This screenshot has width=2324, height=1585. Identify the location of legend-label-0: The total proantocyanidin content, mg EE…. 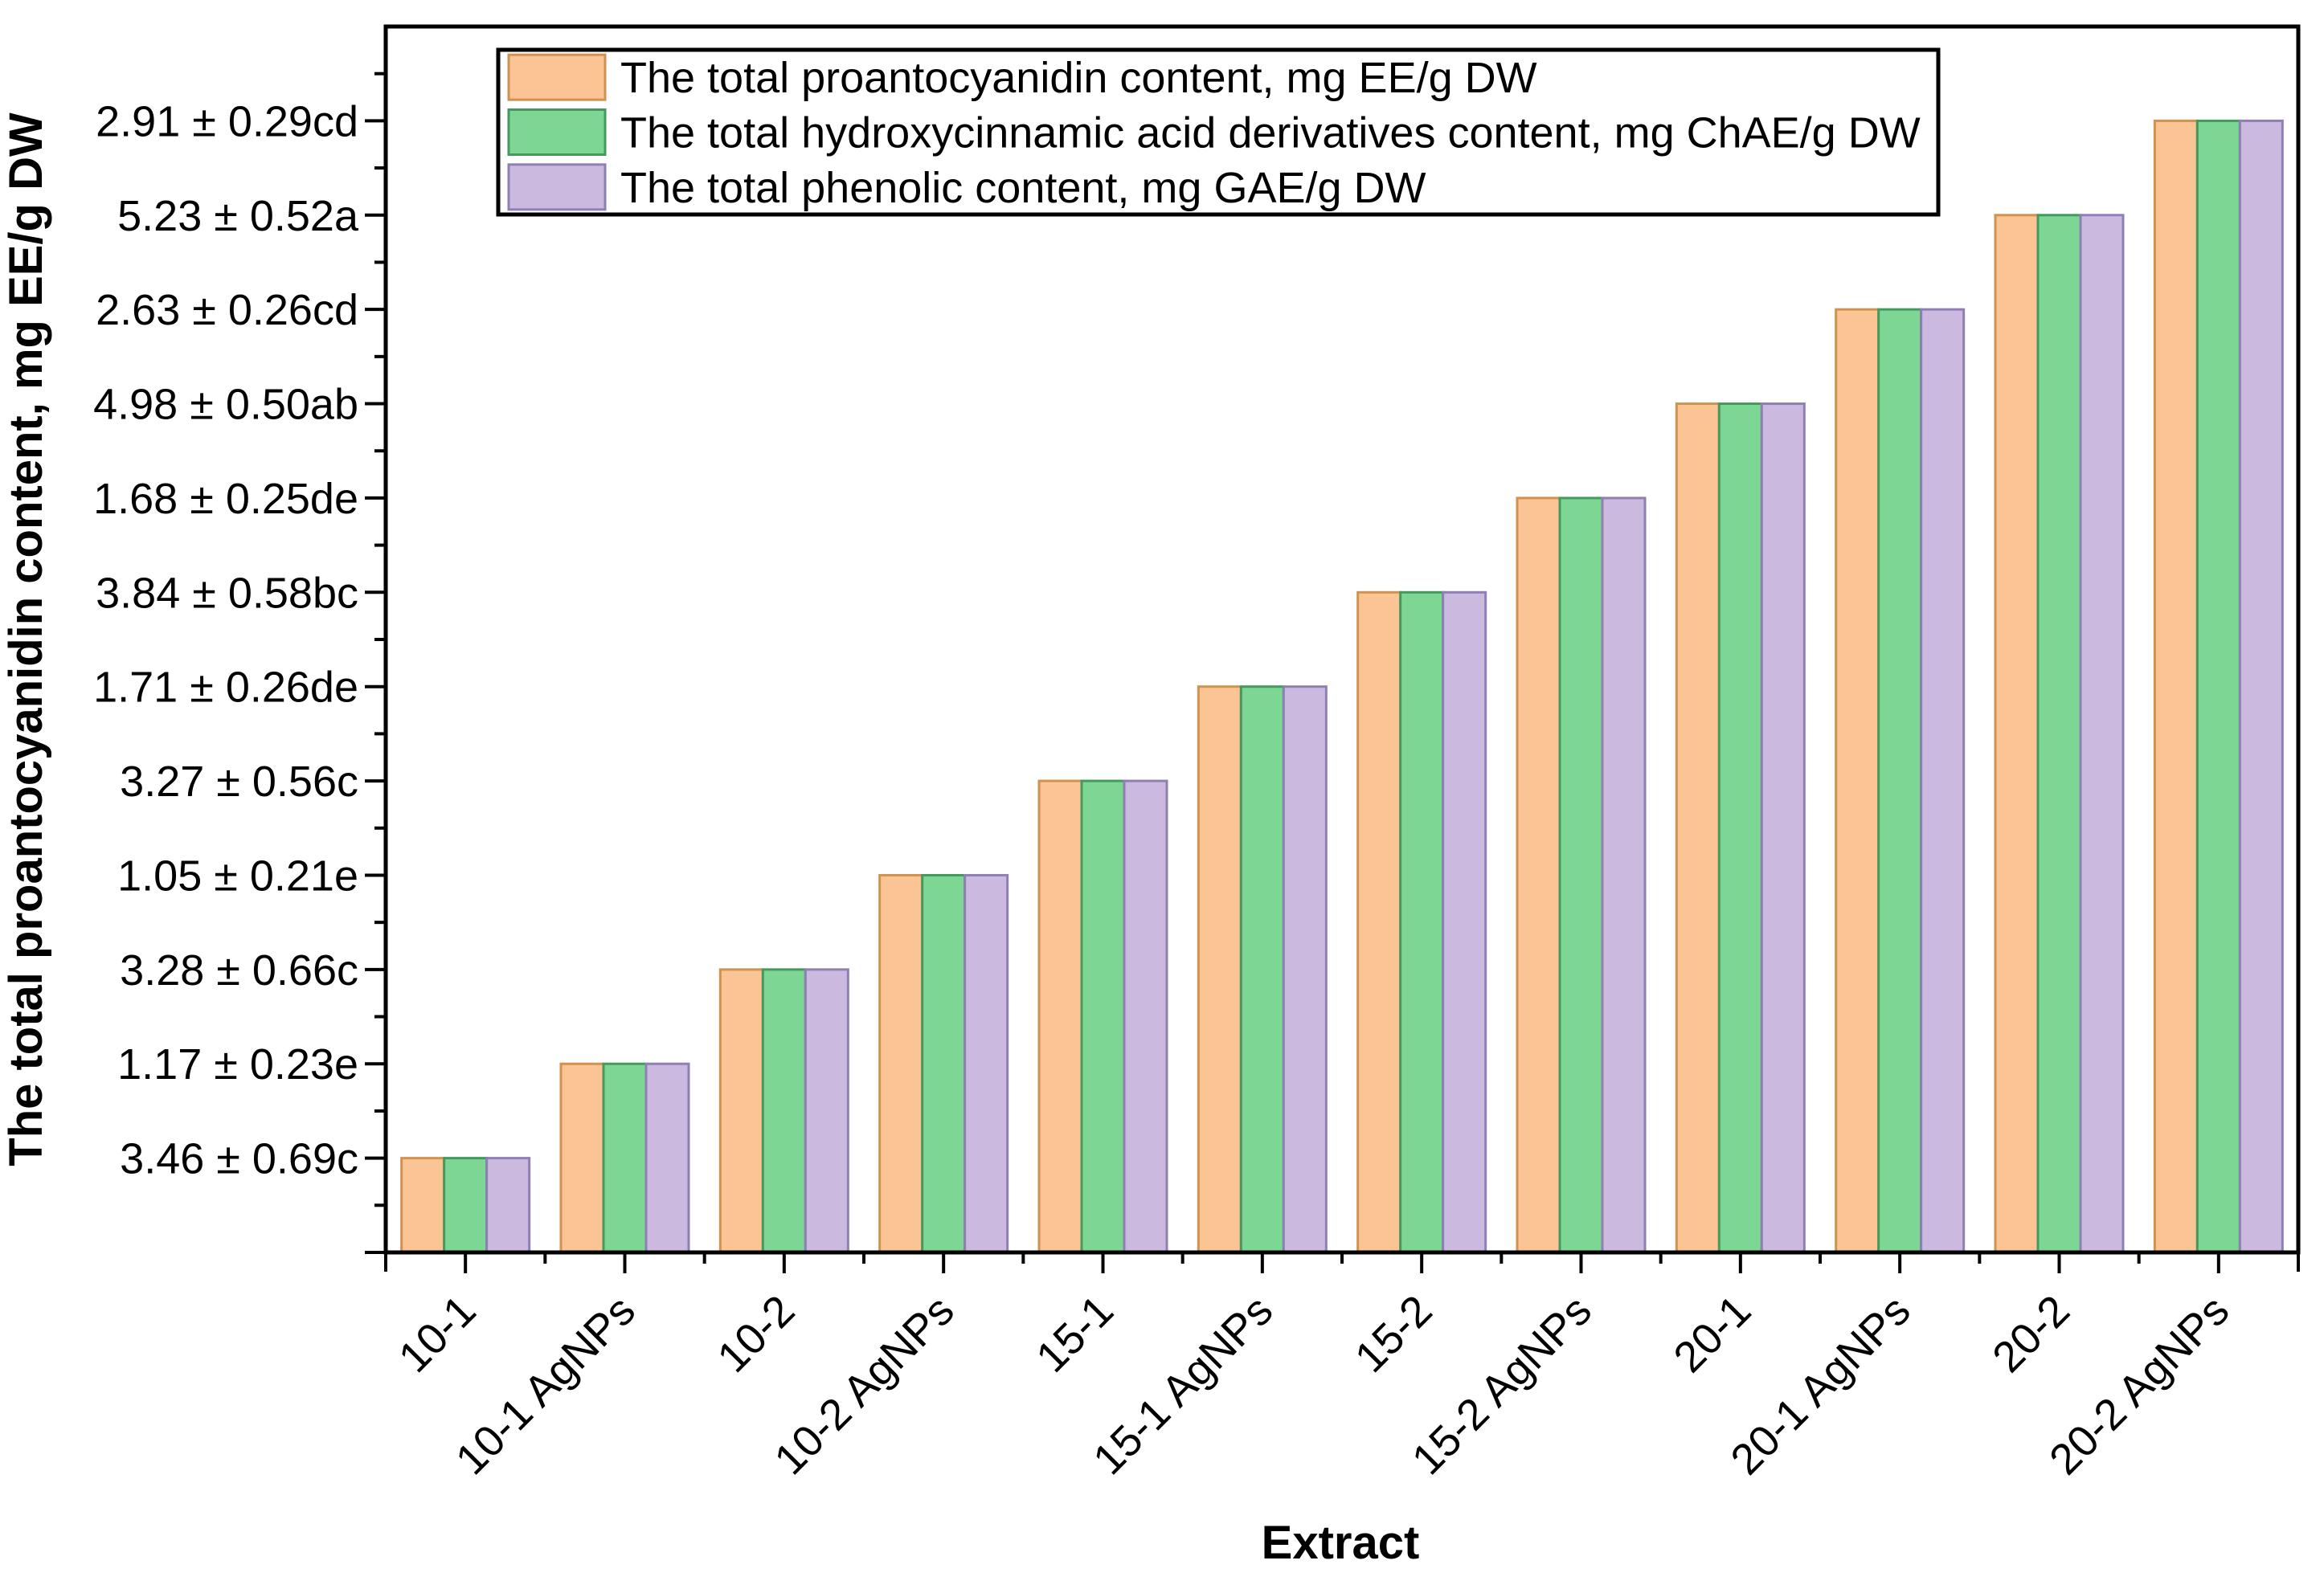
(1079, 78).